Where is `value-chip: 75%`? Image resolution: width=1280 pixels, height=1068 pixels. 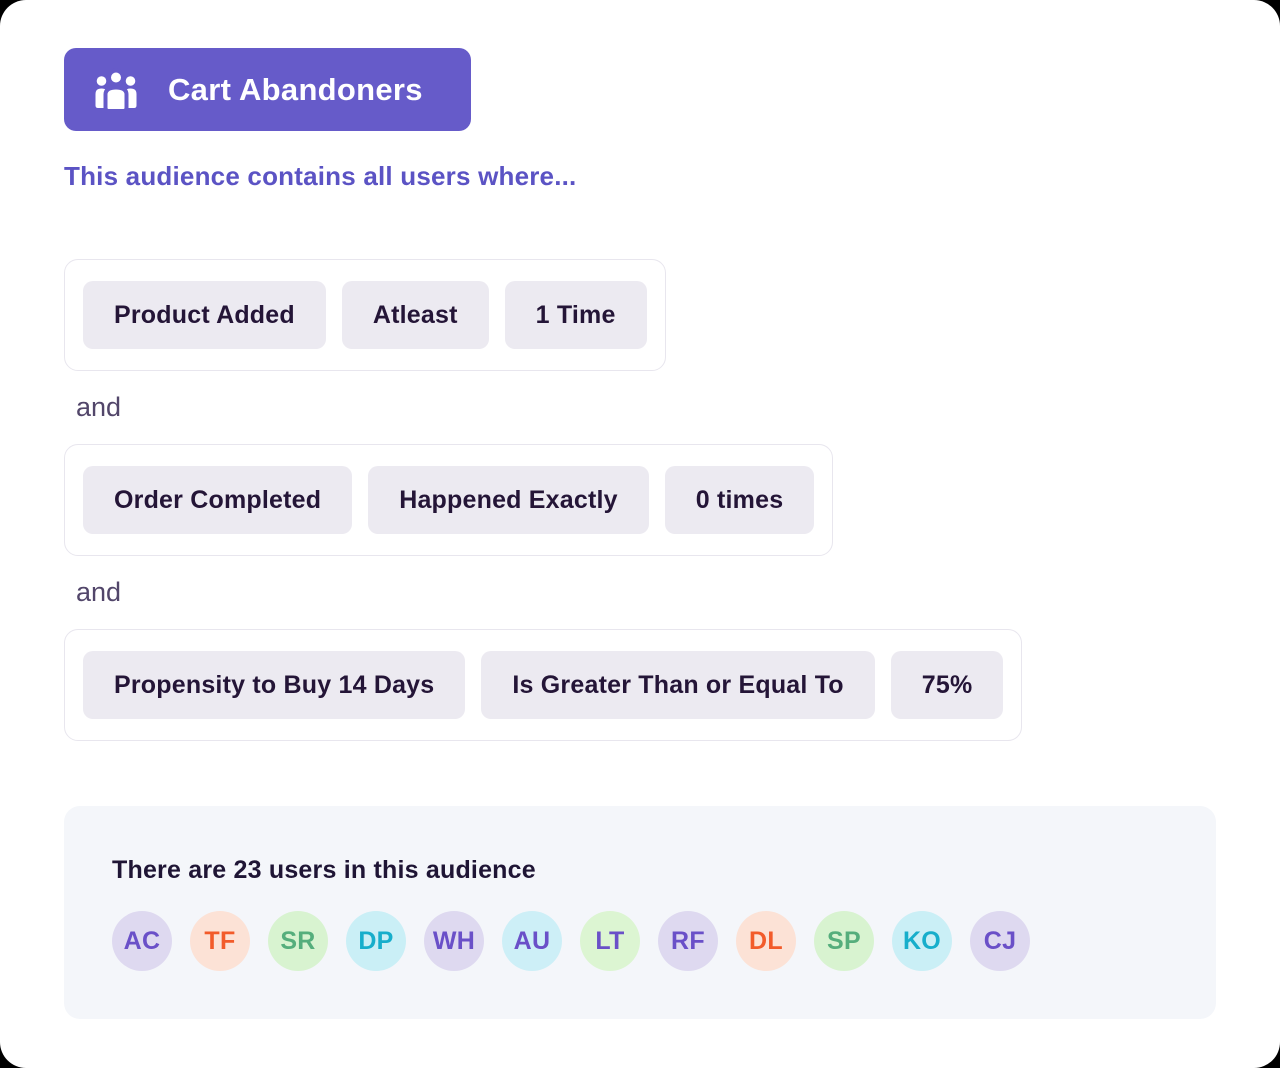 value-chip: 75% is located at coordinates (947, 685).